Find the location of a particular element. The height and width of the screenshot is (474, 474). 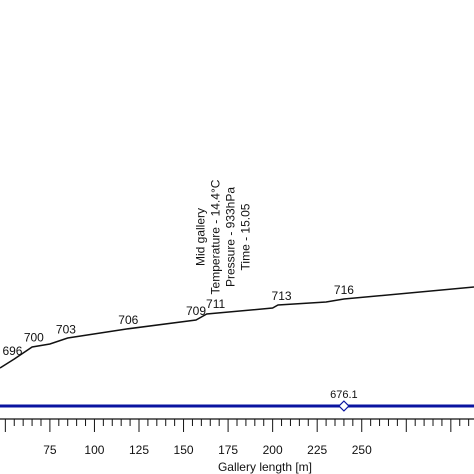

tick-label: 75 is located at coordinates (50, 450).